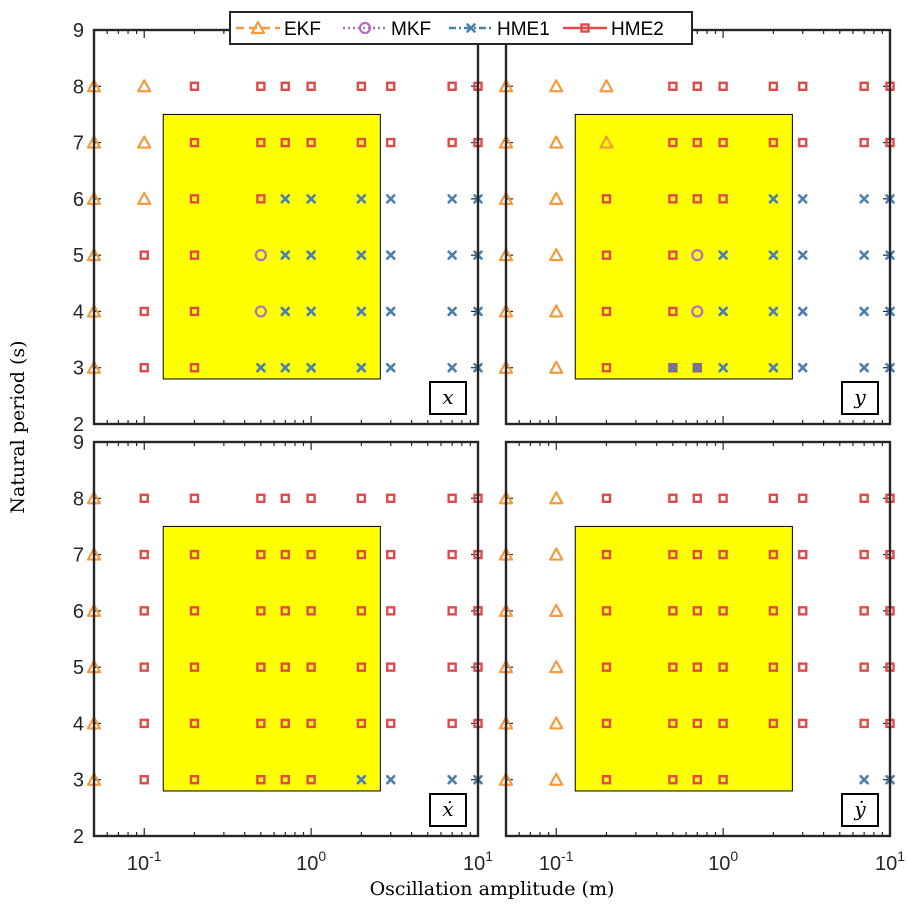 The width and height of the screenshot is (908, 906). Describe the element at coordinates (18, 426) in the screenshot. I see `y-axis-label: Natural period (s)` at that location.